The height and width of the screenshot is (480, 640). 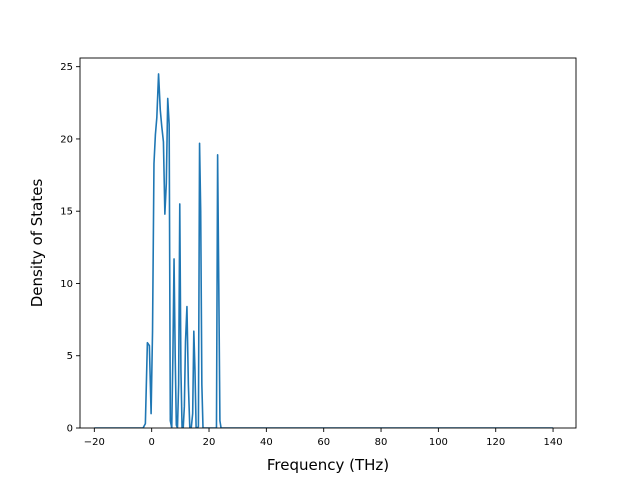 What do you see at coordinates (37, 243) in the screenshot?
I see `y-axis-label: Density of States` at bounding box center [37, 243].